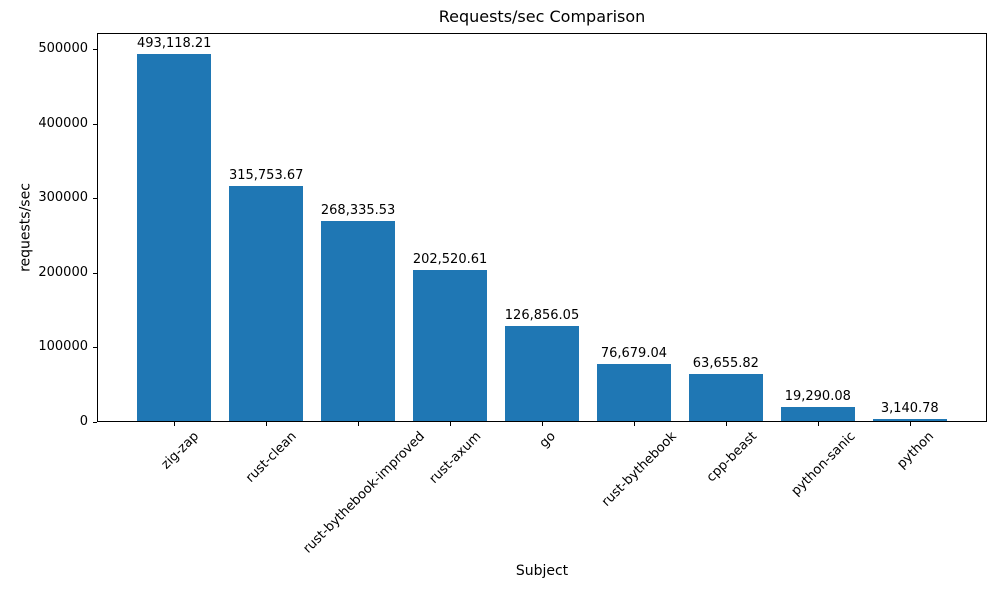 The image size is (1000, 600). I want to click on bar-value-label: 63,655.82, so click(725, 363).